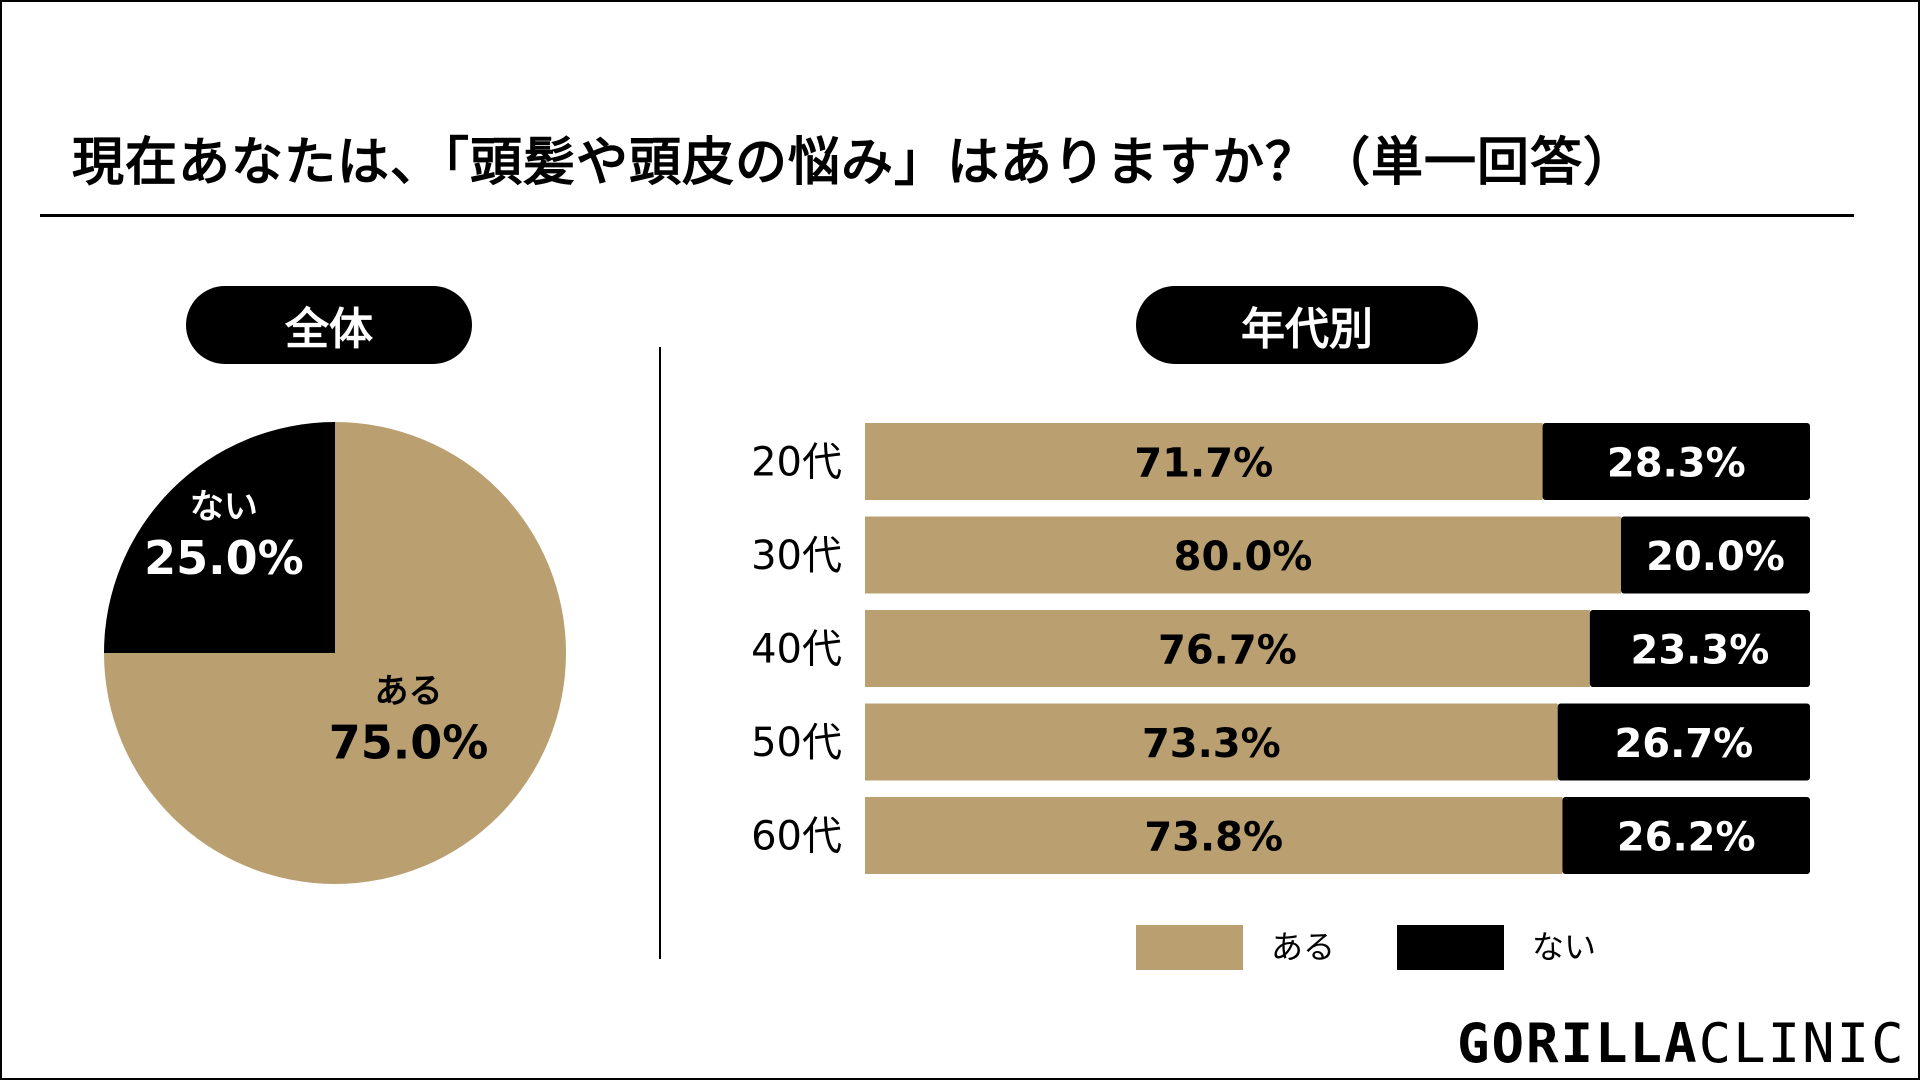 The image size is (1920, 1082). What do you see at coordinates (1189, 947) in the screenshot?
I see `legend-swatch-aru` at bounding box center [1189, 947].